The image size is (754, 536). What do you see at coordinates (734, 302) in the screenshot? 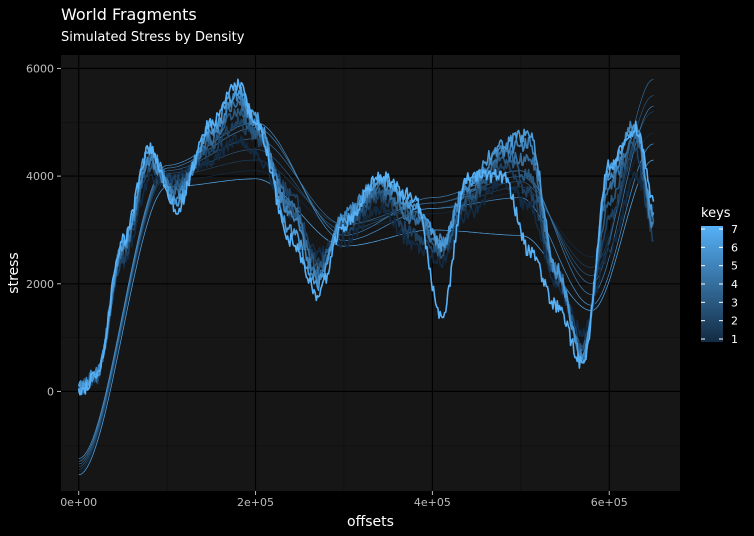
I see `legend-label: 3` at bounding box center [734, 302].